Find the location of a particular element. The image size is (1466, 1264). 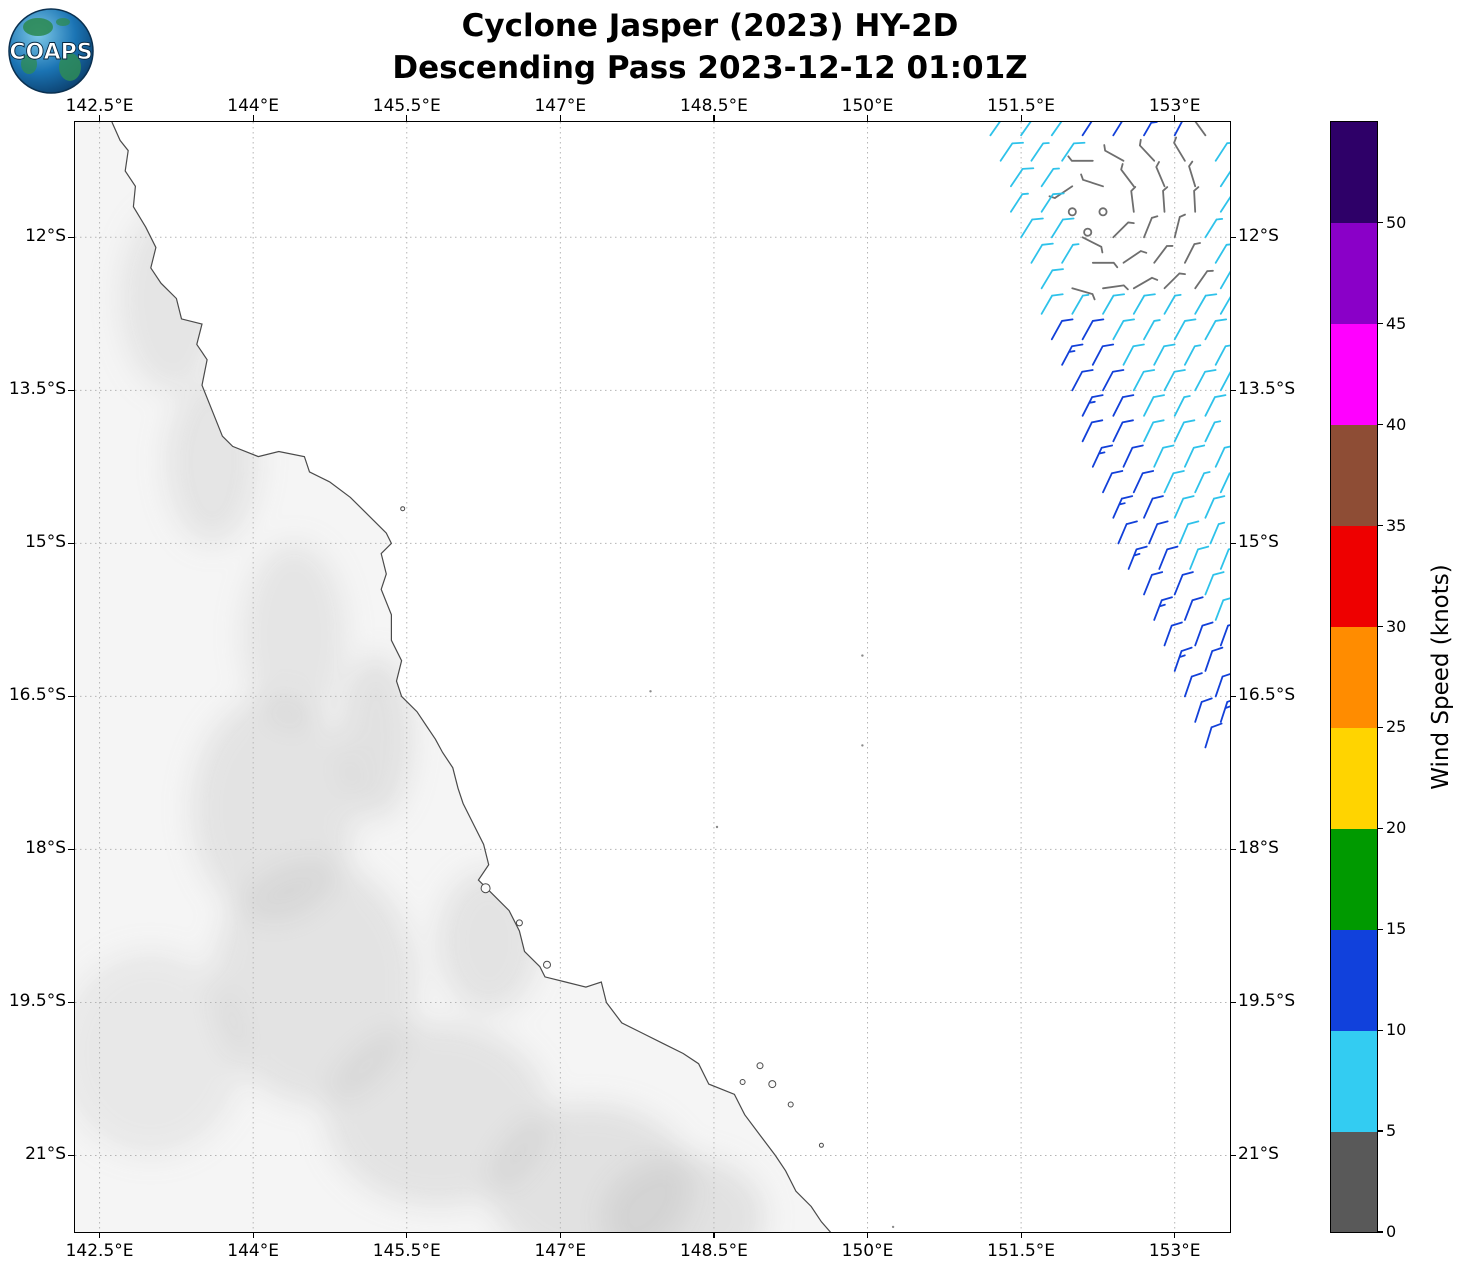

x-tick-label-top: 148.5°E is located at coordinates (713, 106).